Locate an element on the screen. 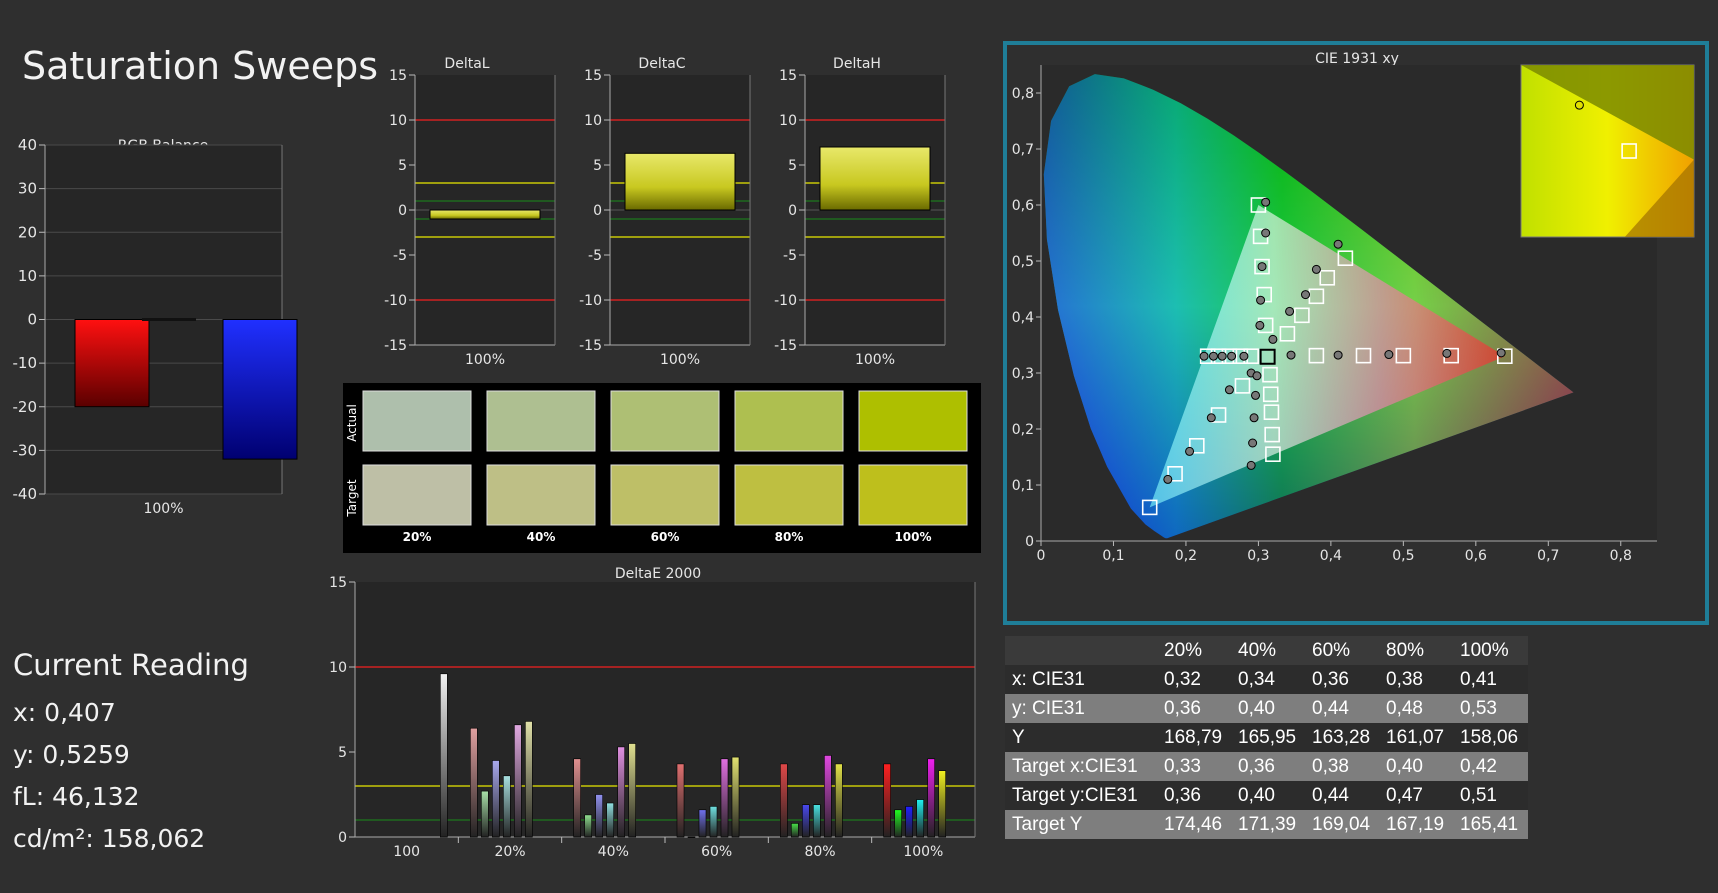 Image resolution: width=1718 pixels, height=893 pixels. swatch-column-label: 40% is located at coordinates (541, 537).